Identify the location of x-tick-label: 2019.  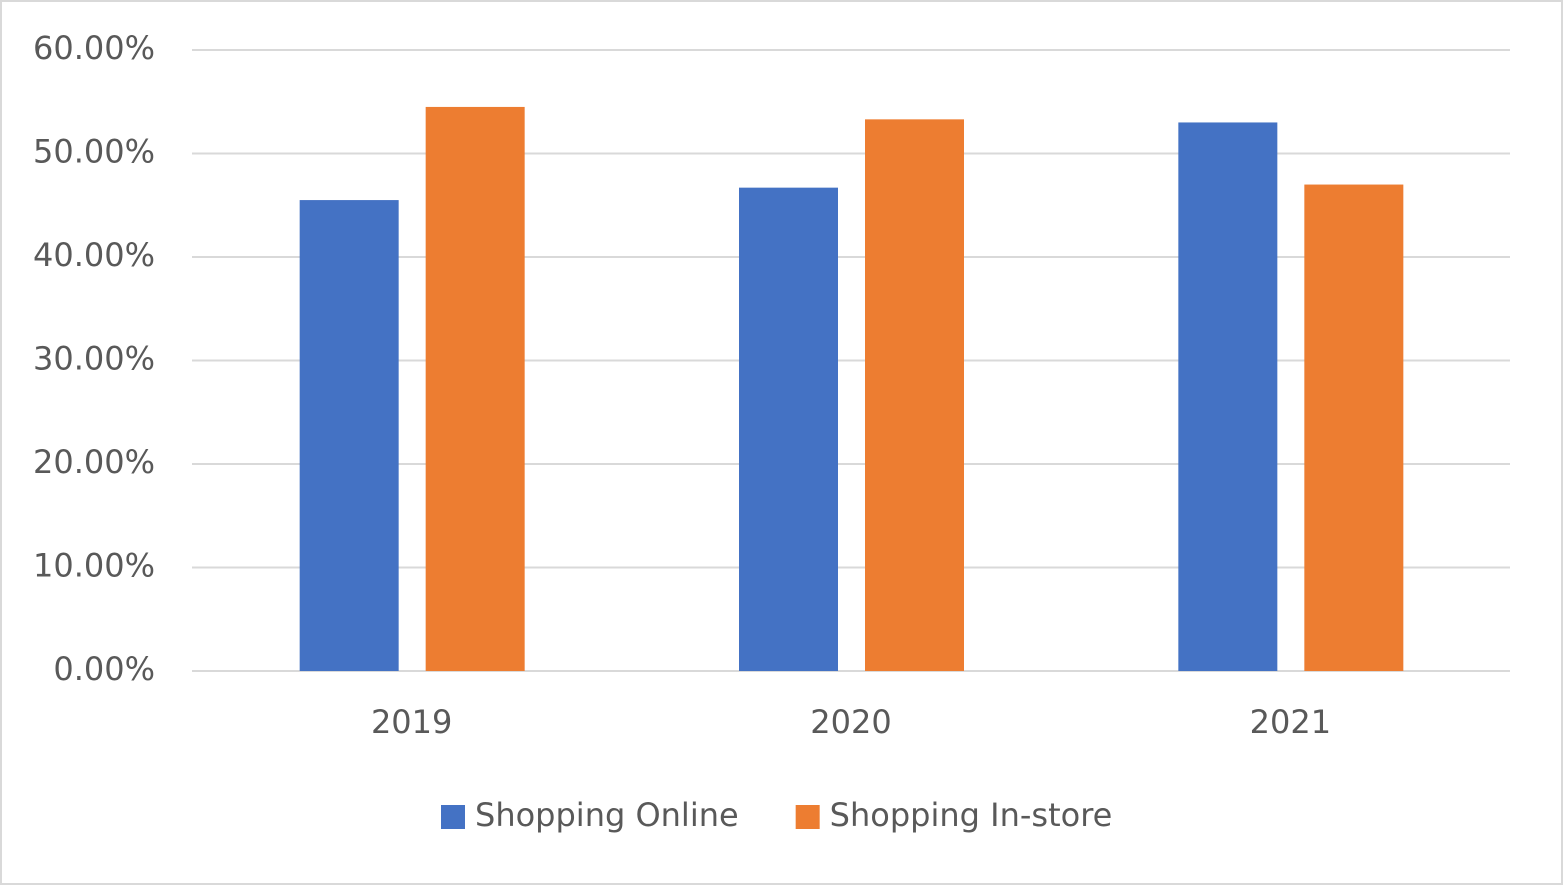
(411, 722).